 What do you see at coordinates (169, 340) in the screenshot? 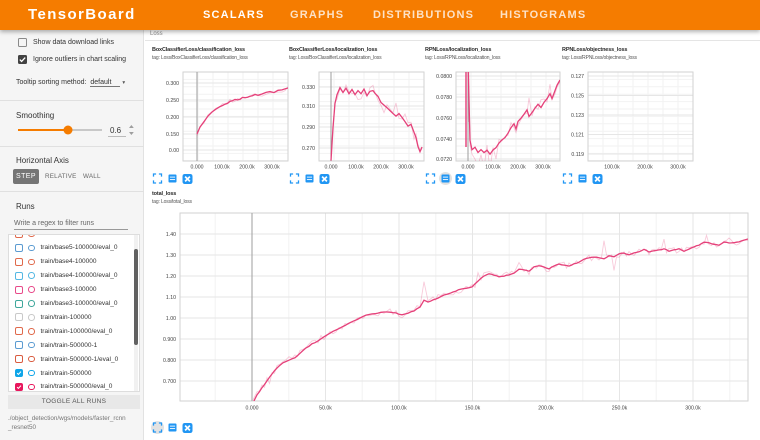
I see `svg-text: 0.900` at bounding box center [169, 340].